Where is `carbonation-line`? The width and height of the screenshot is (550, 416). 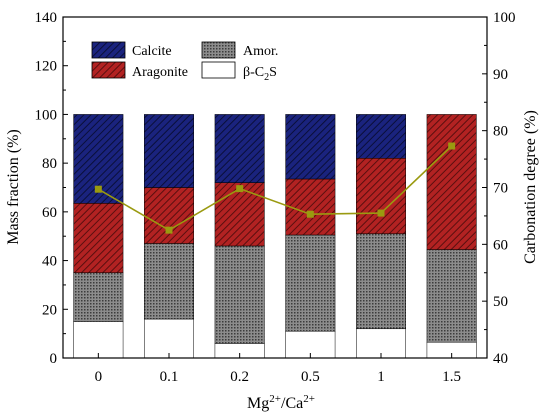
carbonation-line is located at coordinates (275, 188).